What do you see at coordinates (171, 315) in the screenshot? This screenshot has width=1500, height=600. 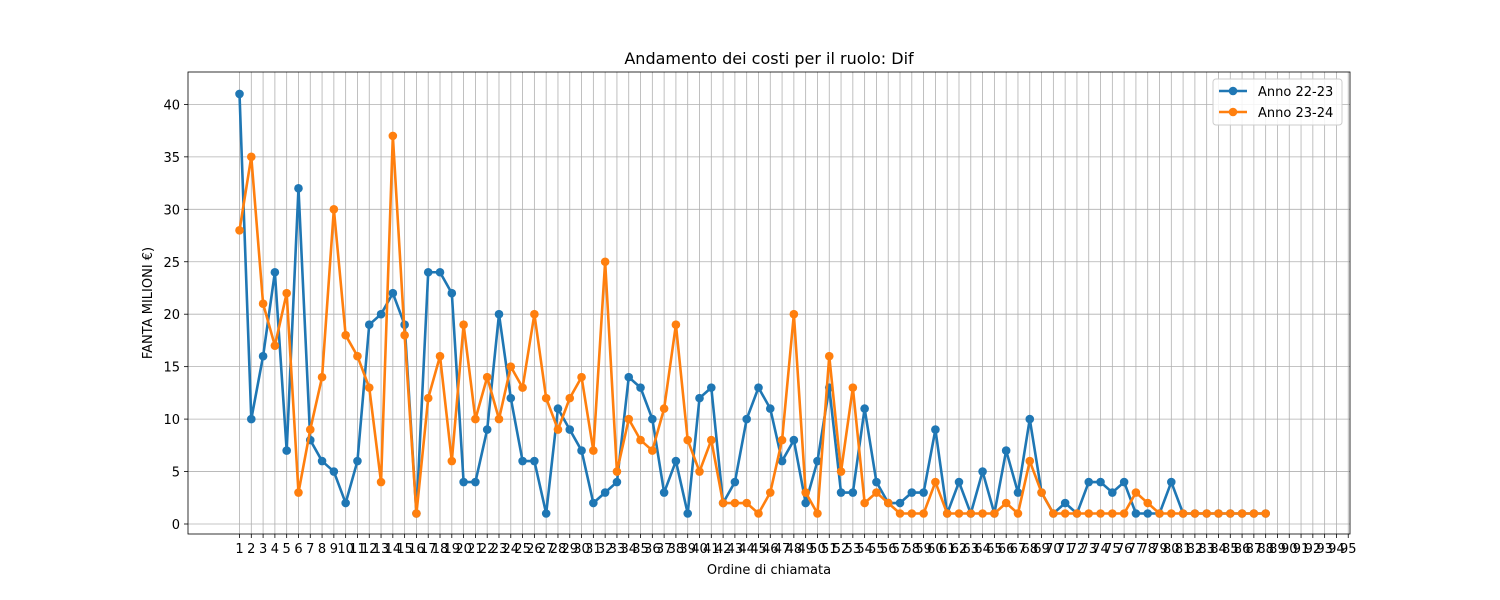 I see `y-tick-label: 20` at bounding box center [171, 315].